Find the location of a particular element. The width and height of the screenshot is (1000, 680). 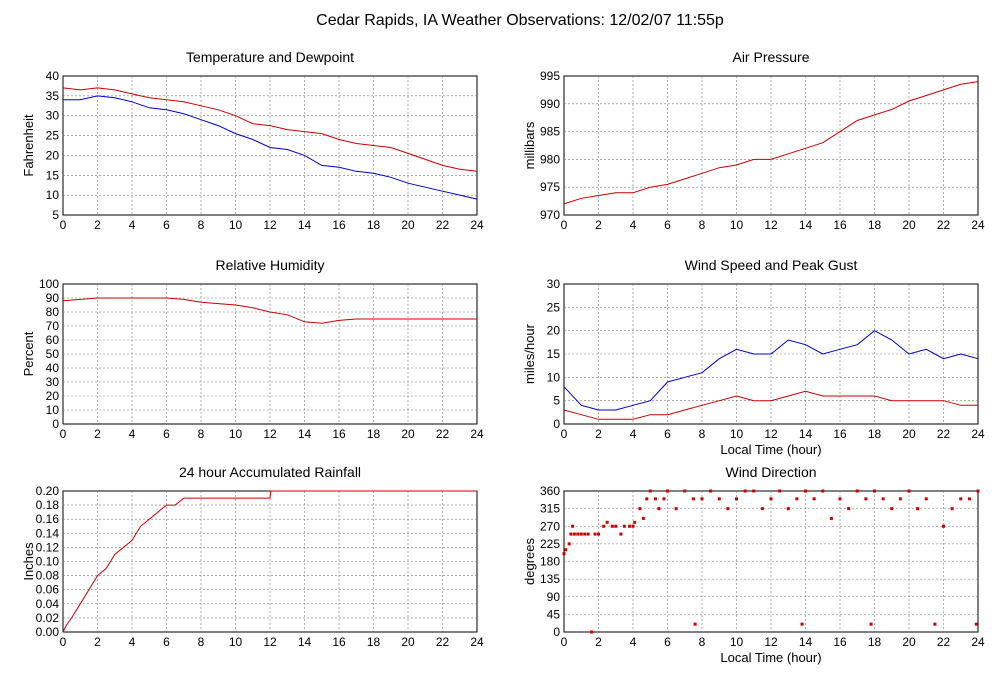

y-tick-label: 80 is located at coordinates (53, 312).